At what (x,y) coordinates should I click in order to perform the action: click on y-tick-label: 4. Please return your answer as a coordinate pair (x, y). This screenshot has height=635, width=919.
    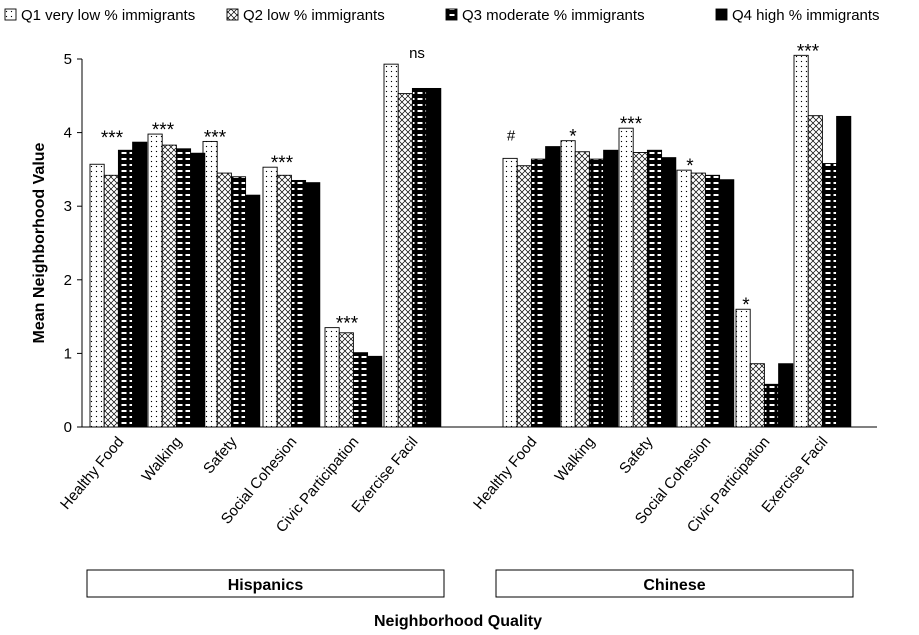
    Looking at the image, I should click on (68, 133).